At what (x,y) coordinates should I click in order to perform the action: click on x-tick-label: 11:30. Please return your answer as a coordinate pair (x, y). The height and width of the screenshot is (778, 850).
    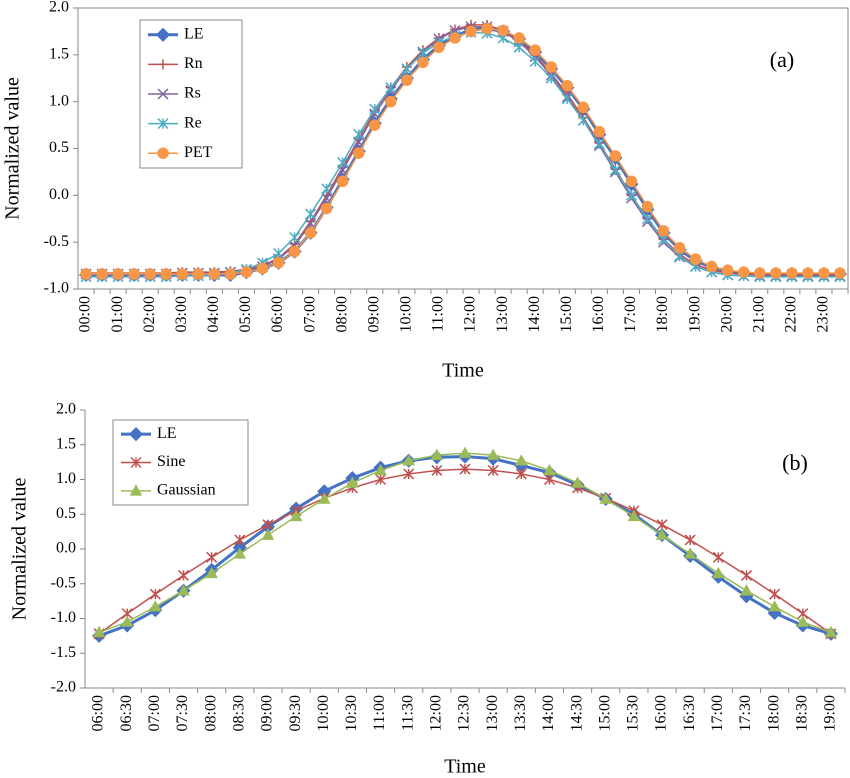
    Looking at the image, I should click on (407, 713).